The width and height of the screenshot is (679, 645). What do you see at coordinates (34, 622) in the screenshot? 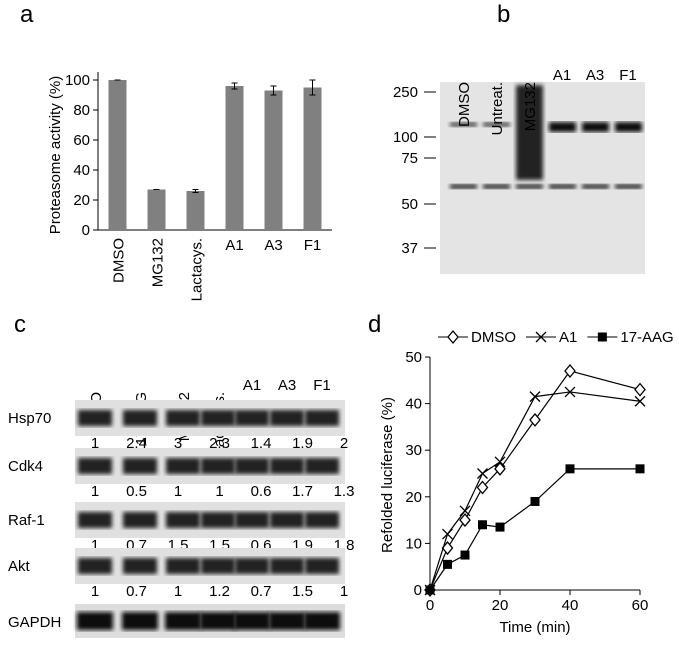
I see `row-label: GAPDH` at bounding box center [34, 622].